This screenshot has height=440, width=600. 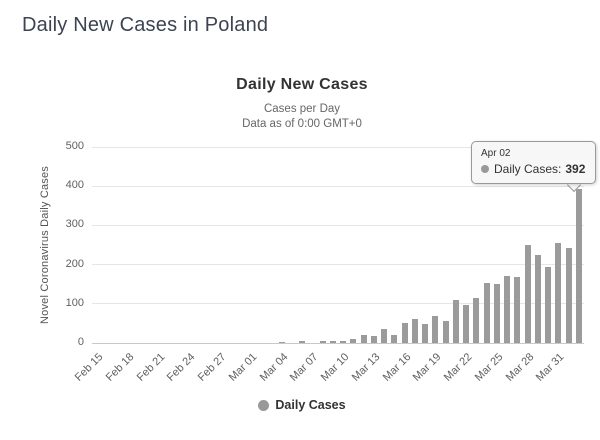 What do you see at coordinates (74, 146) in the screenshot?
I see `y-tick-label: 500` at bounding box center [74, 146].